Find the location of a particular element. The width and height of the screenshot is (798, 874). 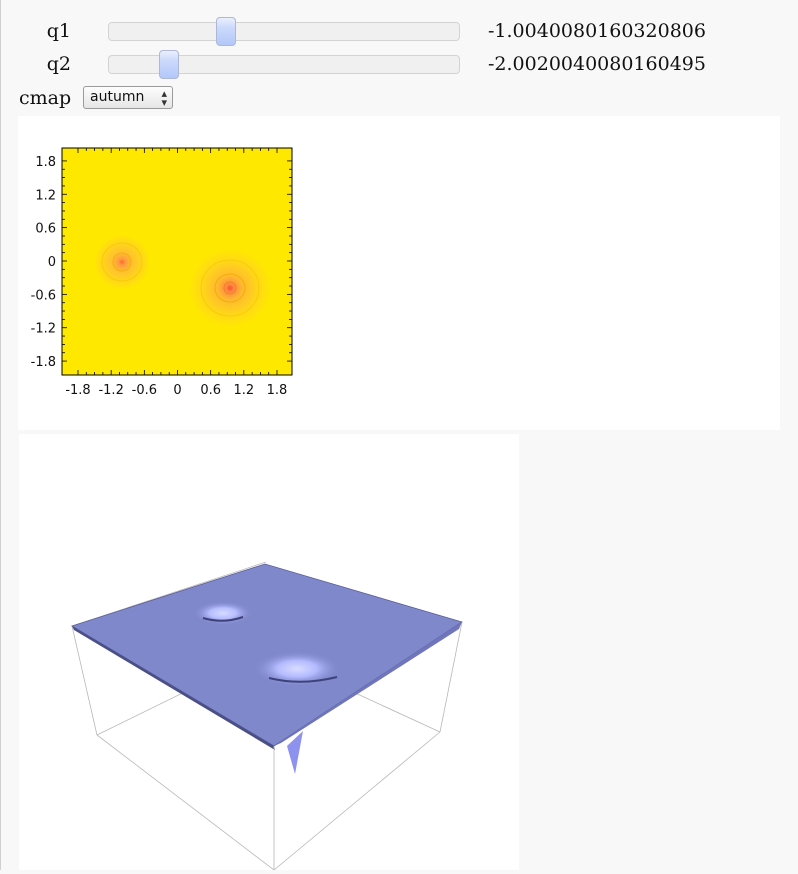

x-axis-tick-labels: -1.8 -1.2 -0.6 0 0.6 1.2 1.8 is located at coordinates (176, 390).